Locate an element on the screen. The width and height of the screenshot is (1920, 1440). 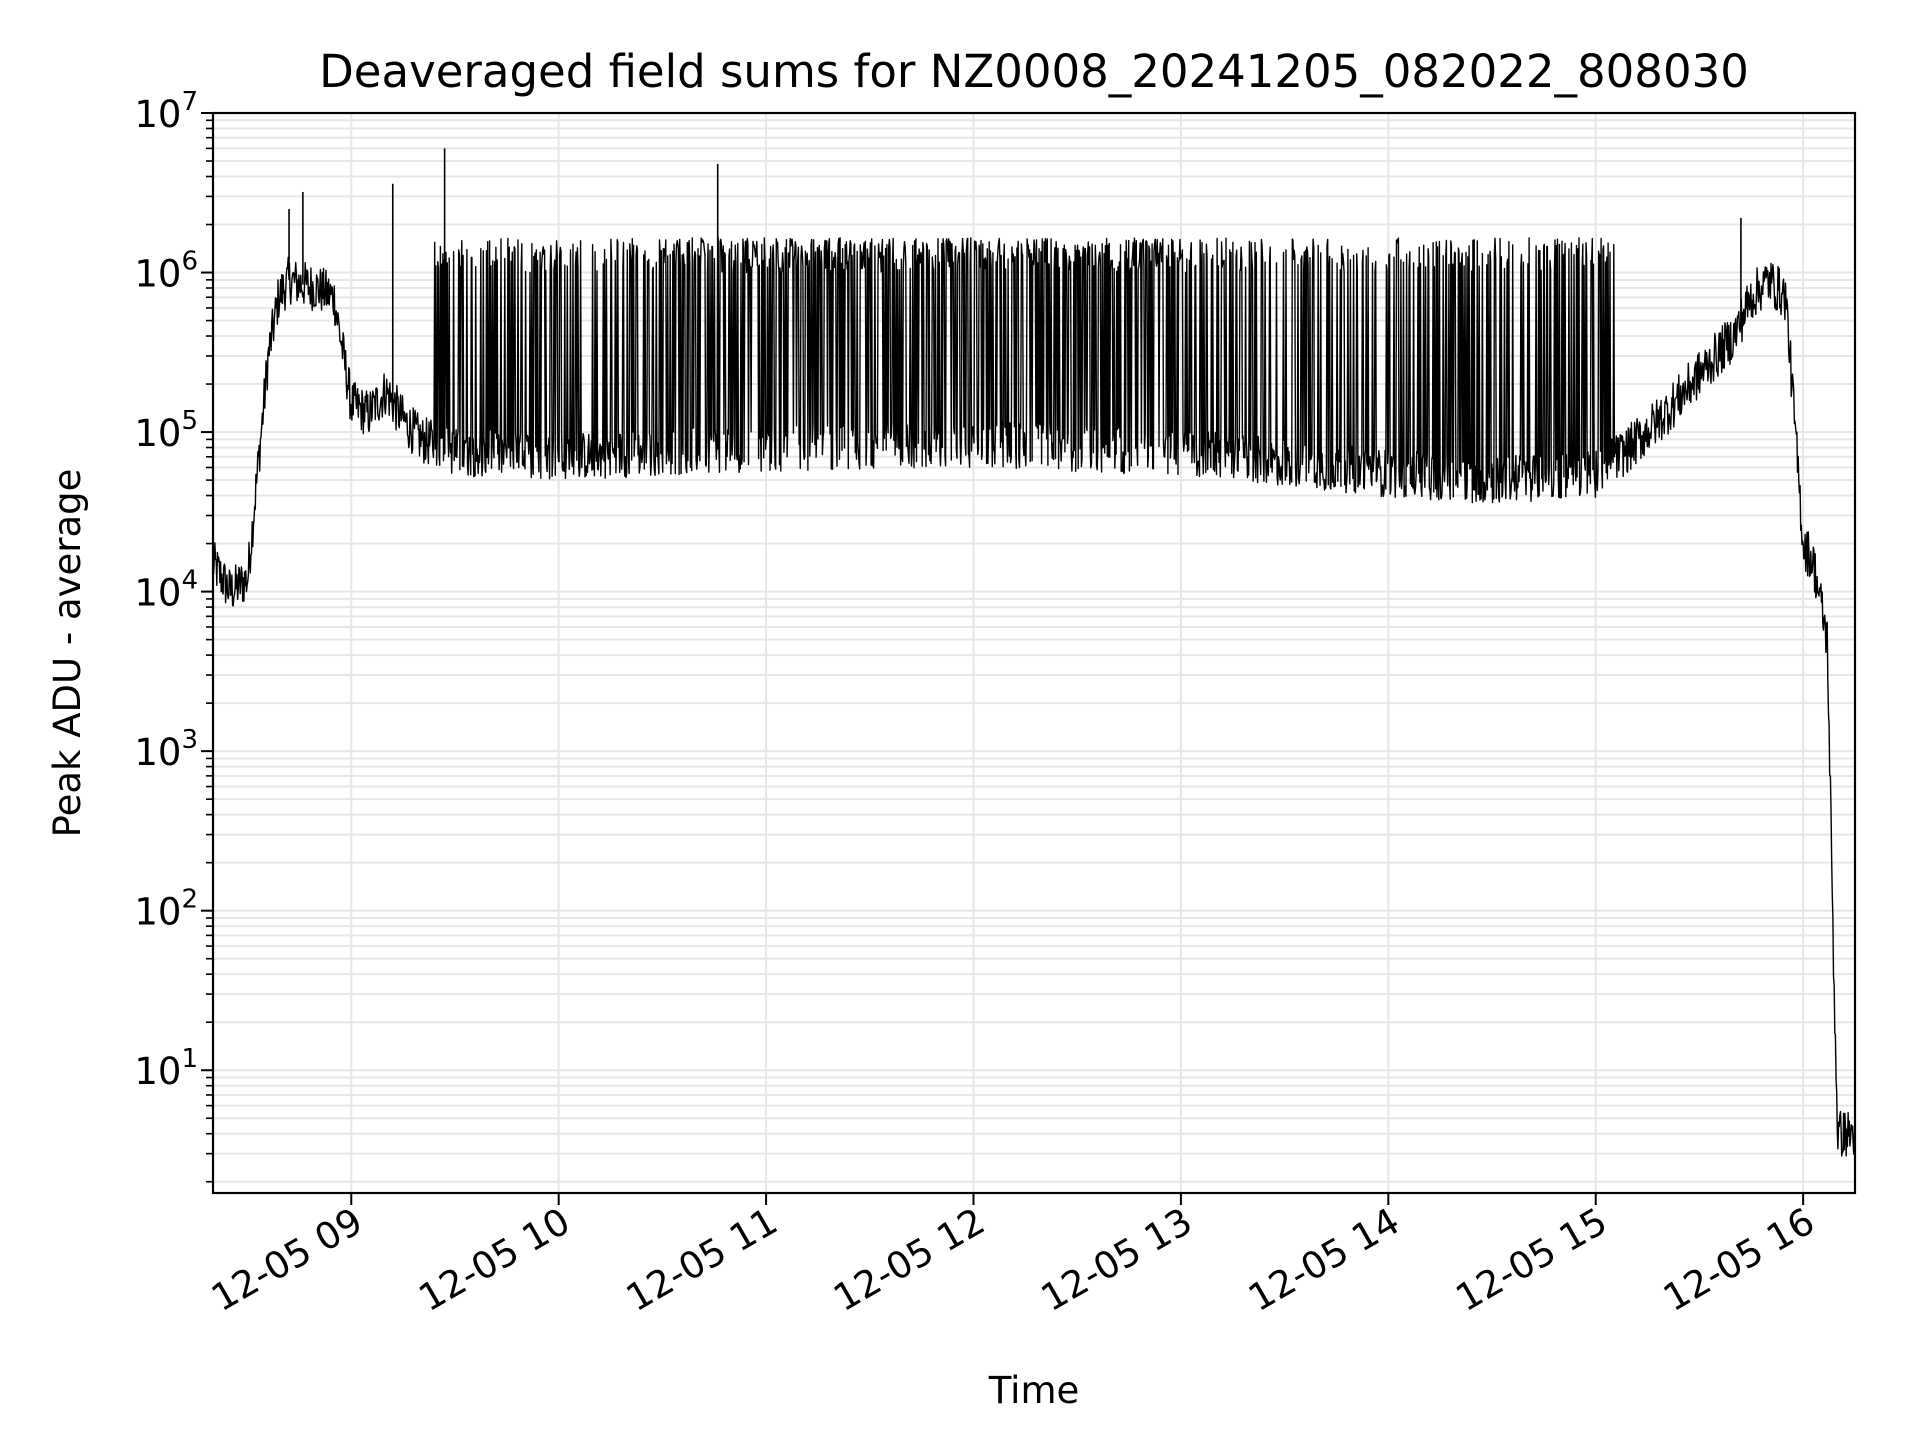
y-tick-label: 10¹ is located at coordinates (166, 1068).